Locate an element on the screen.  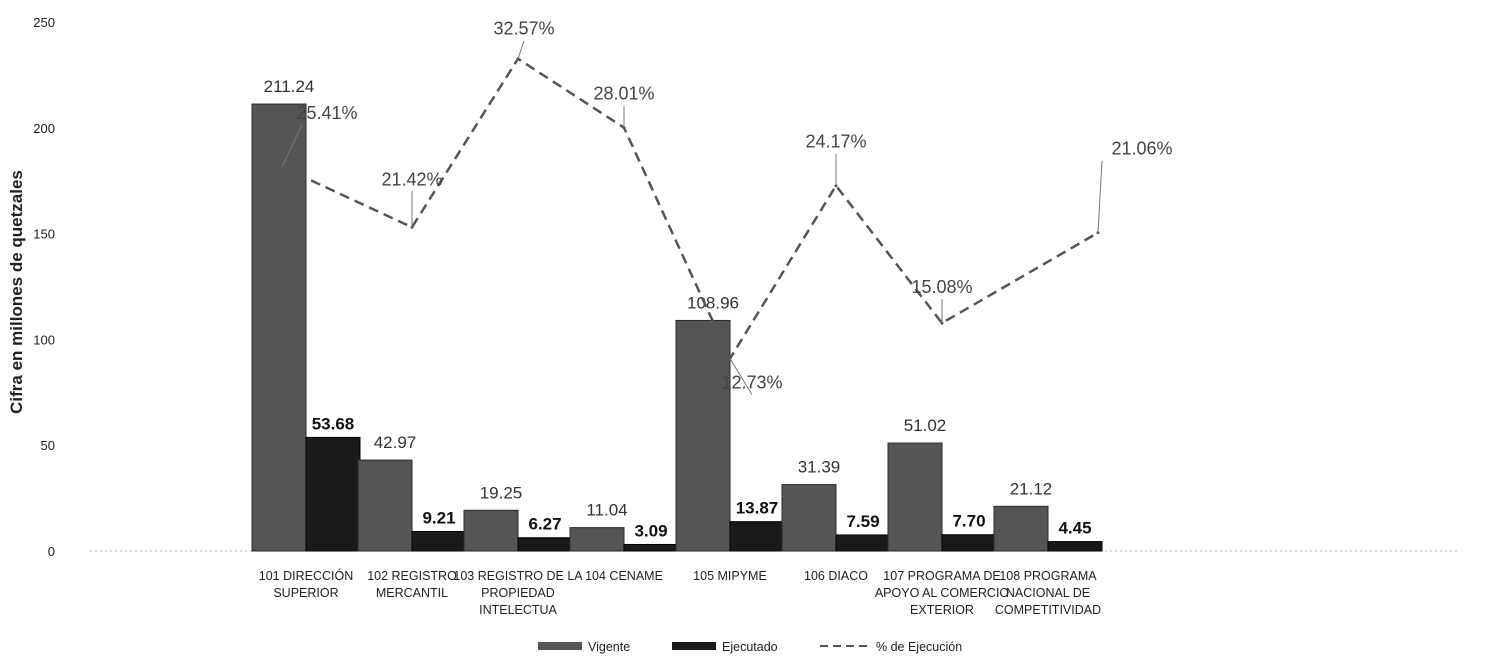
x-tick-label-line: INTELECTUA is located at coordinates (518, 610).